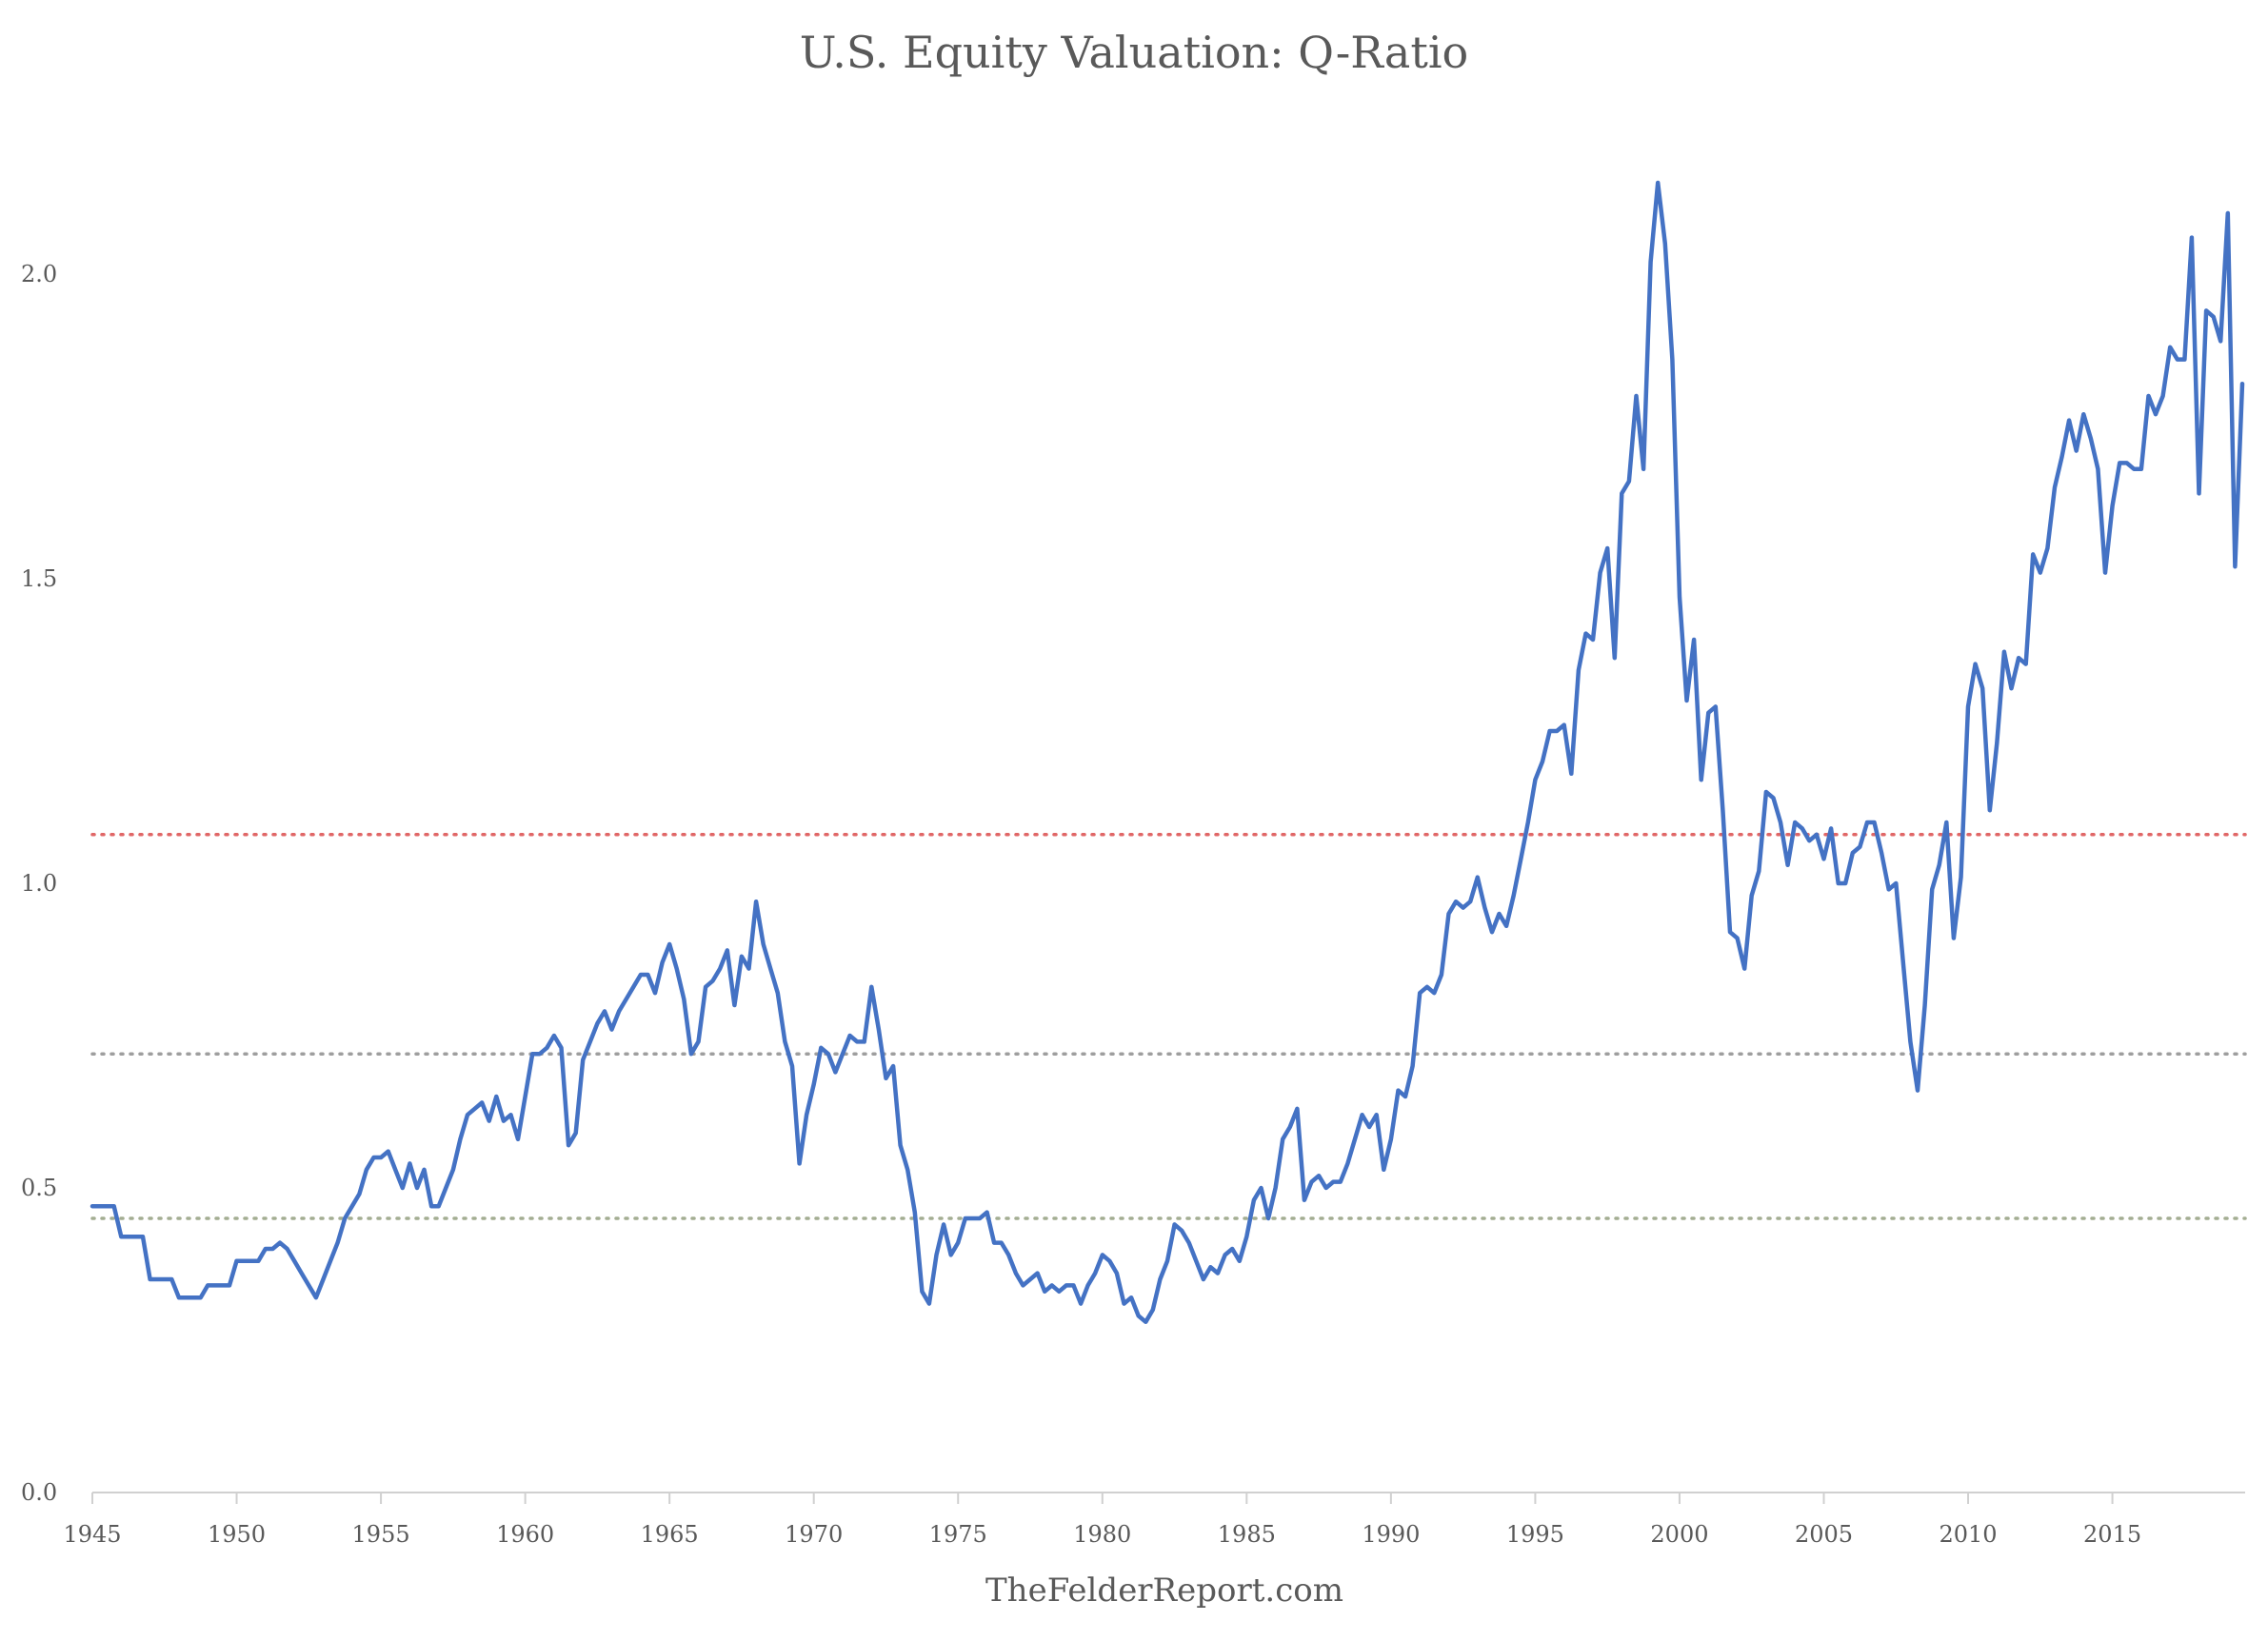 This screenshot has height=1641, width=2268. What do you see at coordinates (814, 1534) in the screenshot?
I see `x-tick-label: 1970` at bounding box center [814, 1534].